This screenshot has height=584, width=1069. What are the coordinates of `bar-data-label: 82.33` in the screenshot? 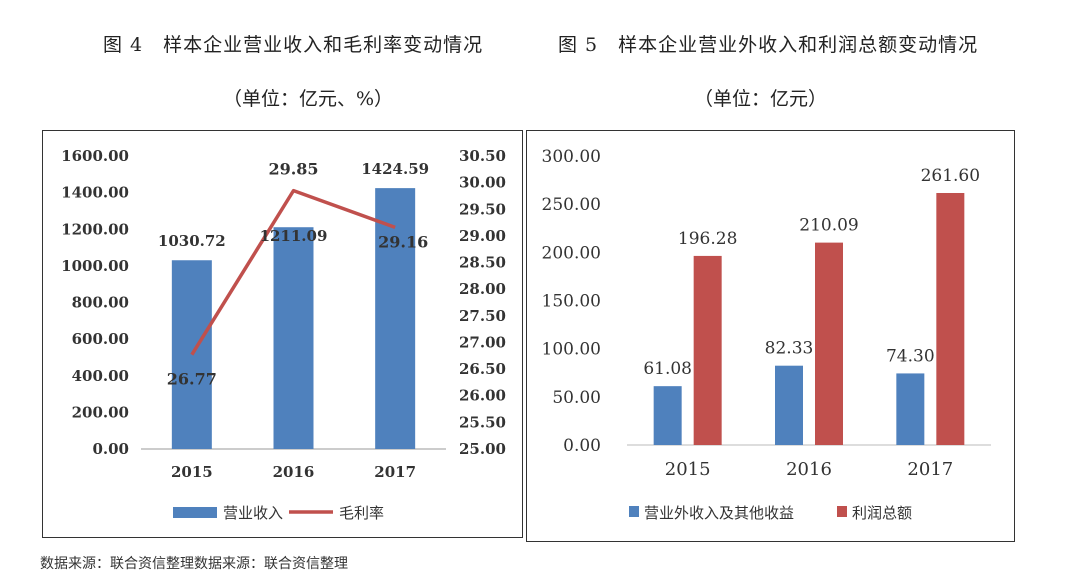 It's located at (789, 349).